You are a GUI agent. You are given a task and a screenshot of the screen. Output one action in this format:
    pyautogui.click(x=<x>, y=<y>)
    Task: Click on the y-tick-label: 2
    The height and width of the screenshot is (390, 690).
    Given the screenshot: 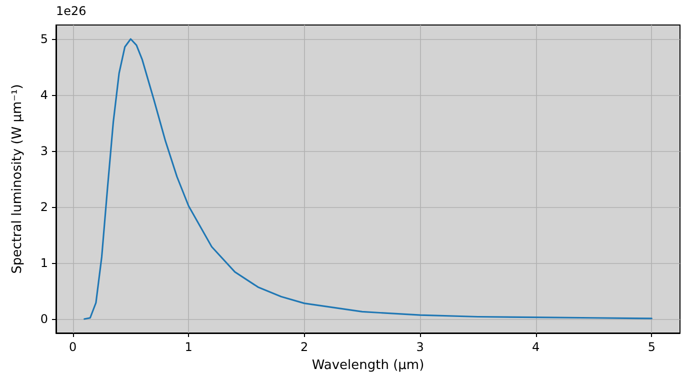 What is the action you would take?
    pyautogui.click(x=44, y=207)
    